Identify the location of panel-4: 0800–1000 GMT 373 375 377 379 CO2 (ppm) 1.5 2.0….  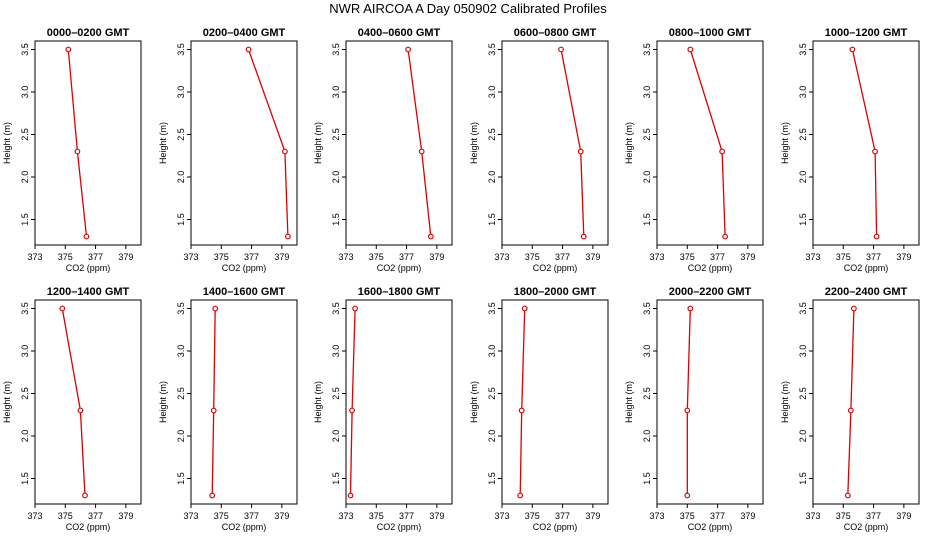
(694, 150).